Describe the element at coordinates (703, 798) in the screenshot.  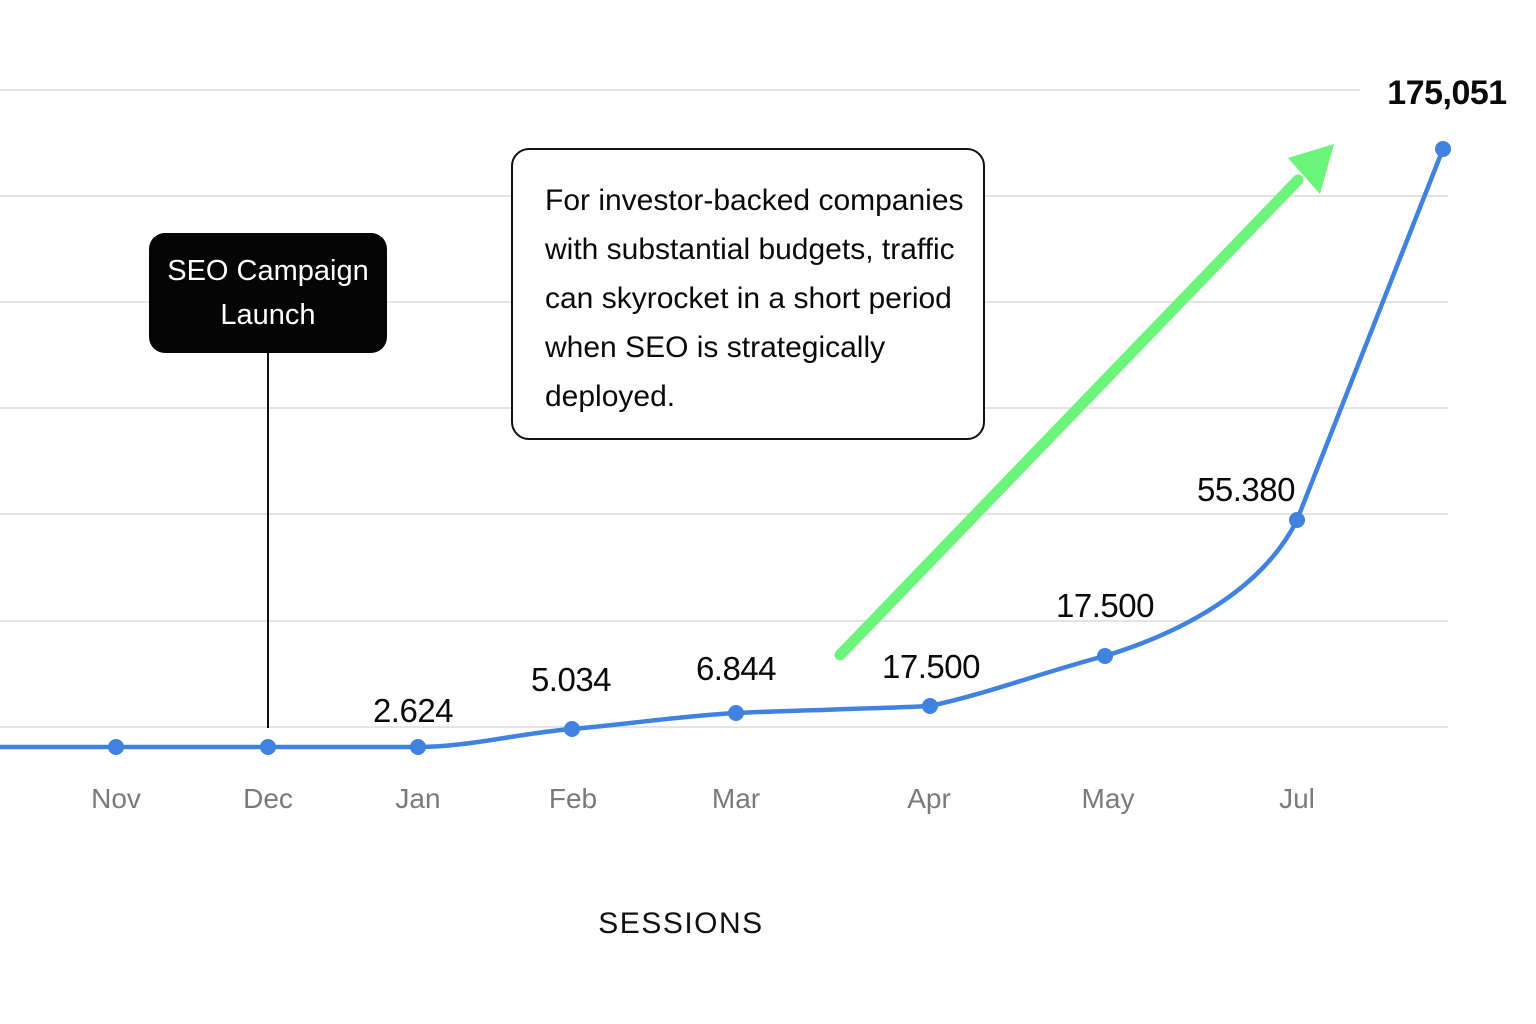
I see `x-axis: Nov Dec Jan Feb Mar Apr May Jul` at that location.